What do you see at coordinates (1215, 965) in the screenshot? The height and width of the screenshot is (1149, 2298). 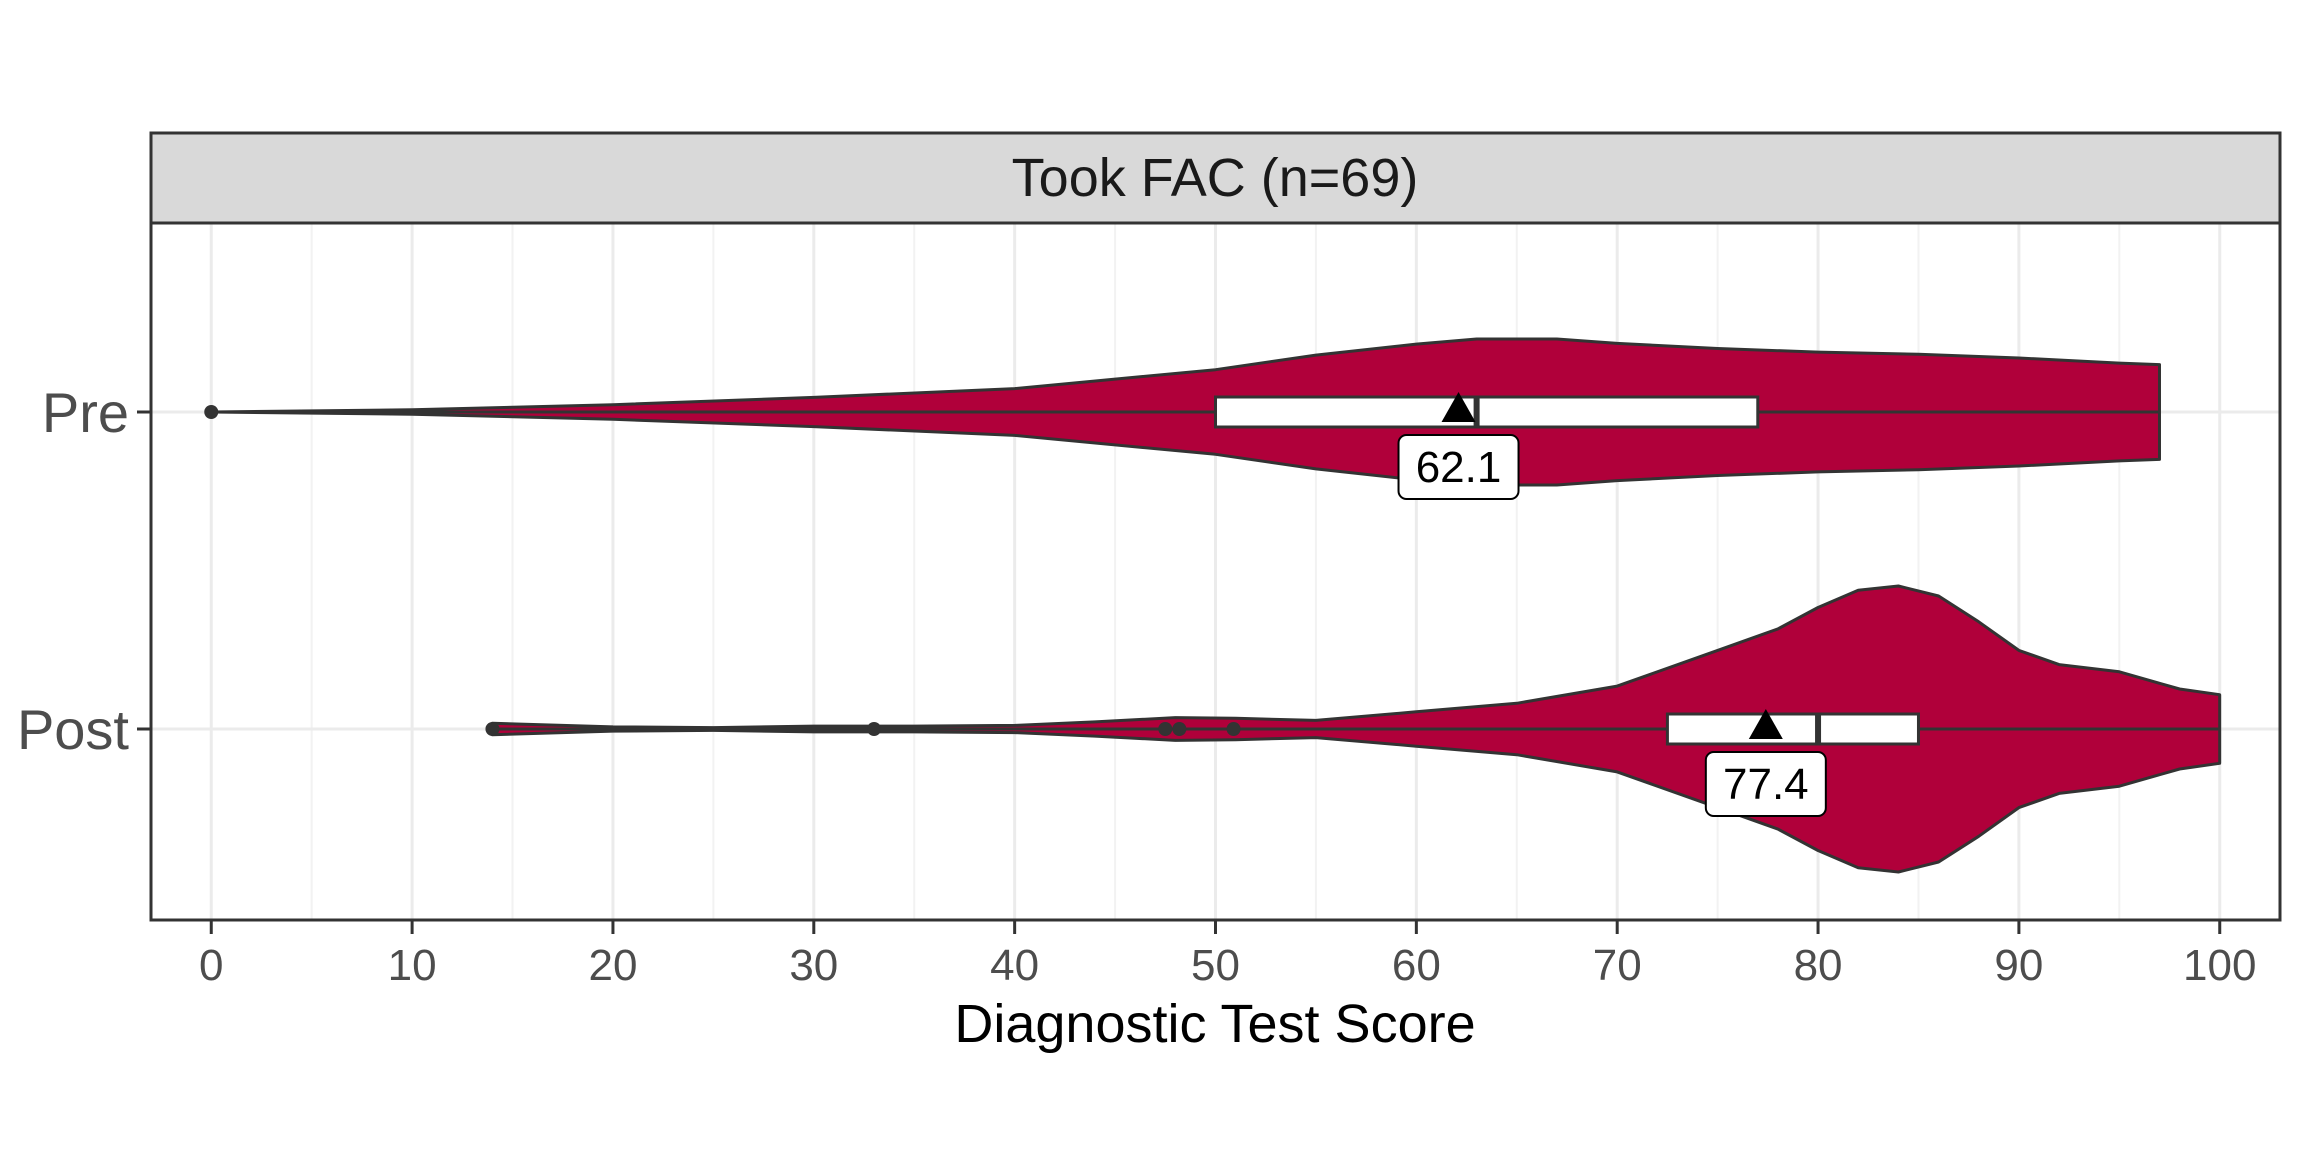 I see `x-tick-label: 50` at bounding box center [1215, 965].